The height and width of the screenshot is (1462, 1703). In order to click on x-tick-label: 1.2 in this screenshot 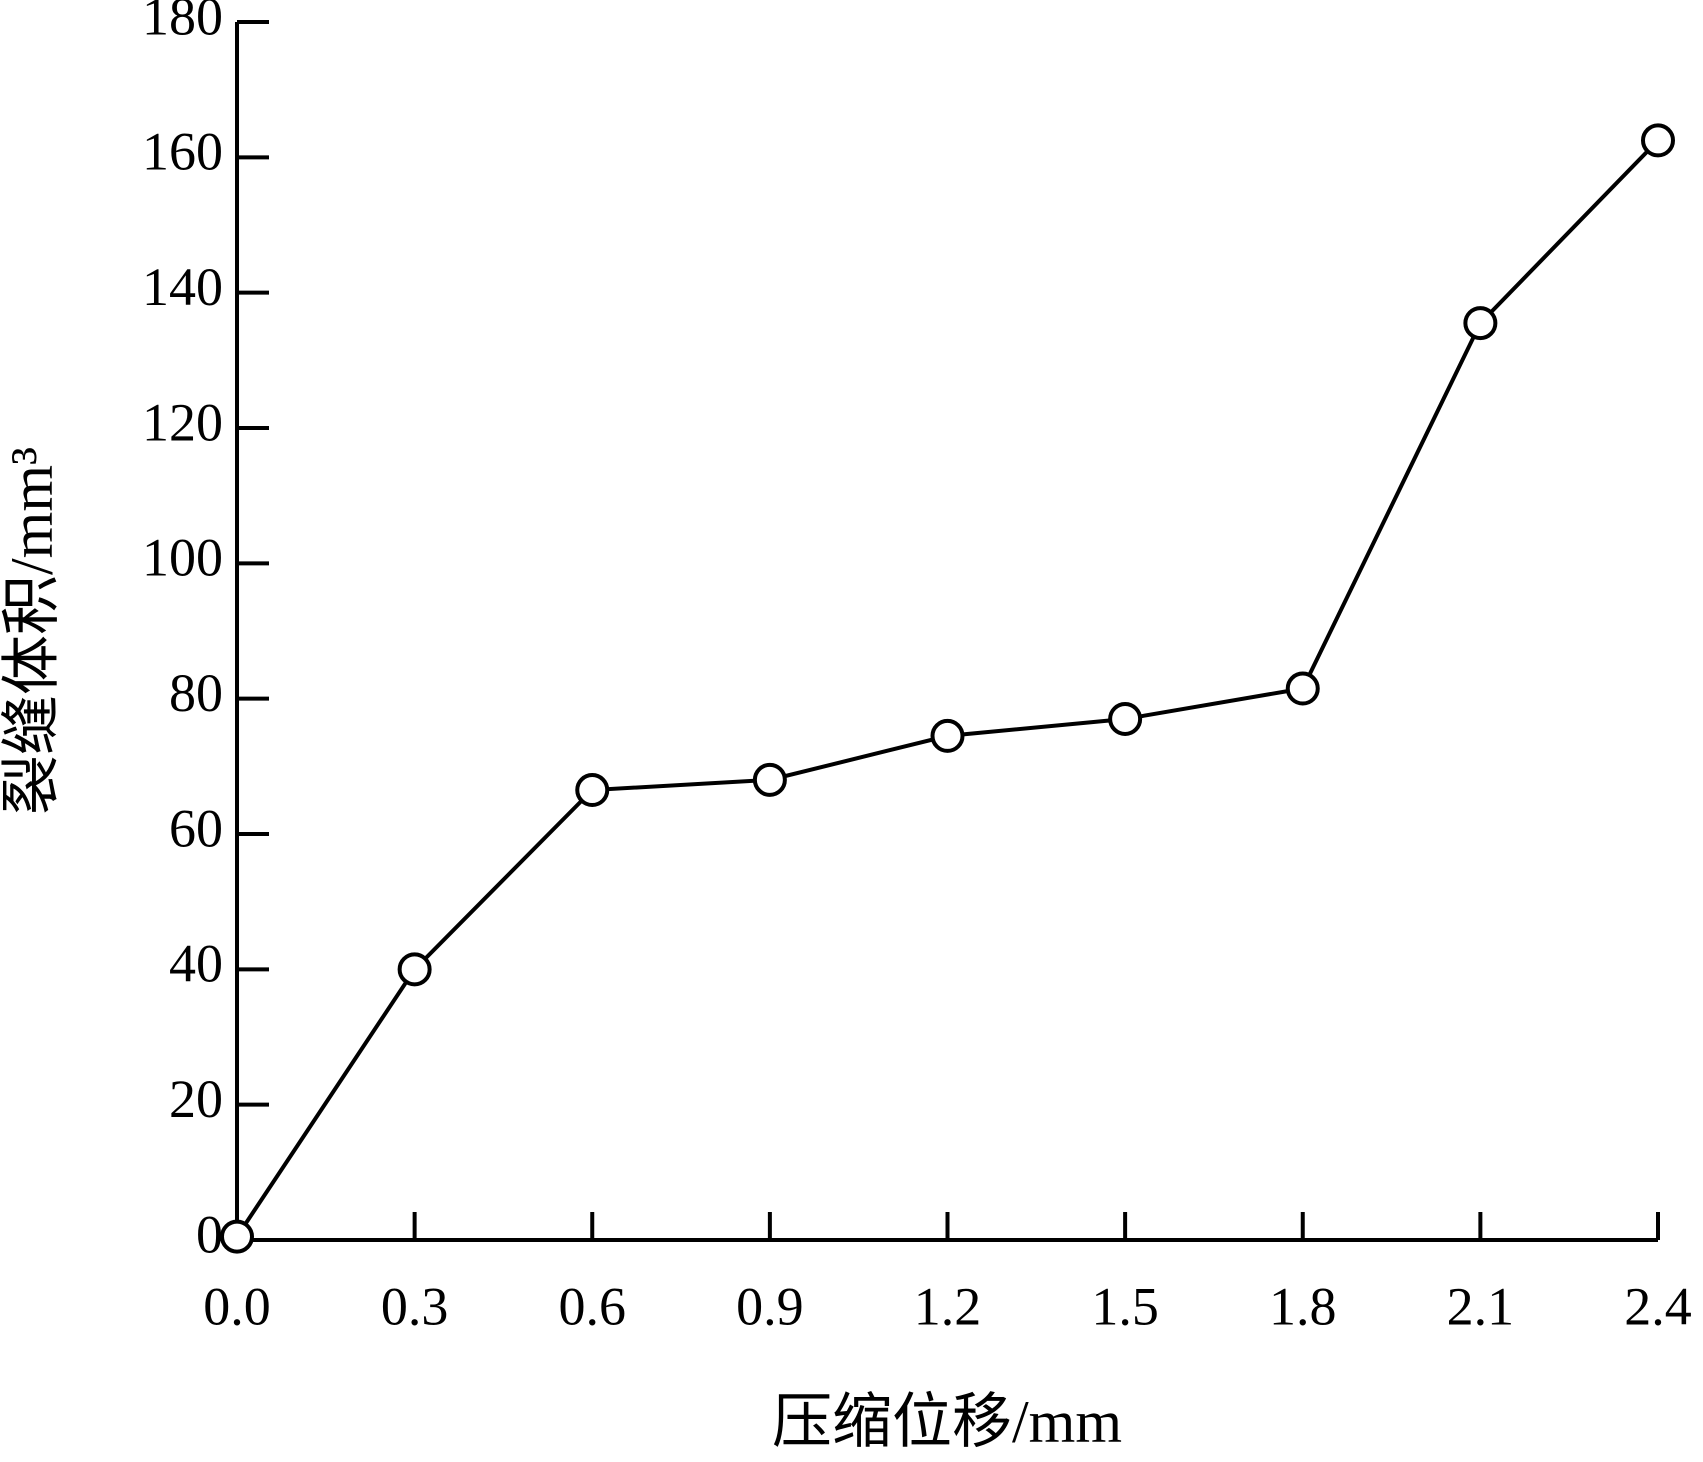, I will do `click(948, 1306)`.